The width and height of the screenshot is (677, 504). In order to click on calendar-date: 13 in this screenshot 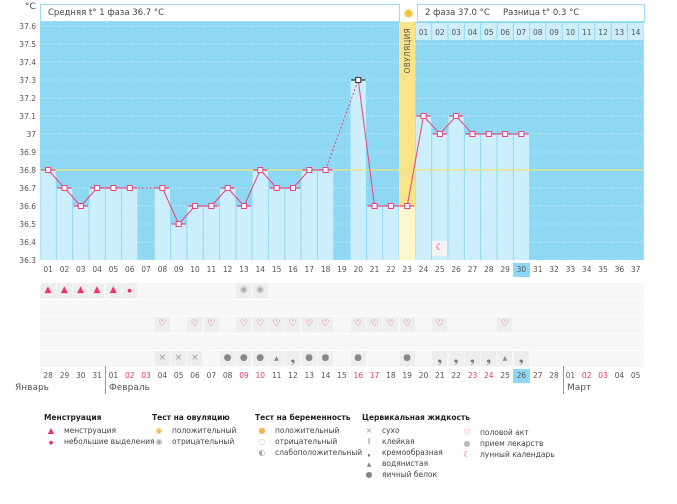, I will do `click(309, 375)`.